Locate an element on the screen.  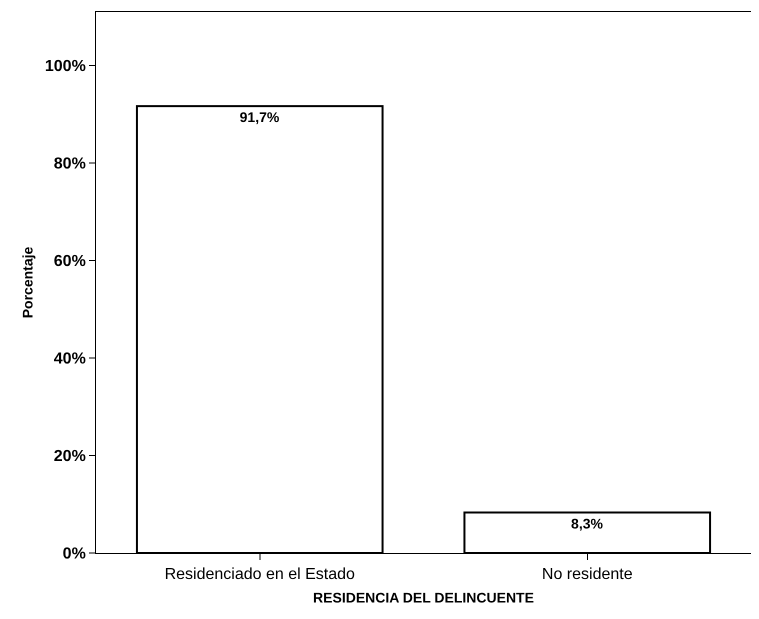
y-axis-title: Porcentaje is located at coordinates (27, 282).